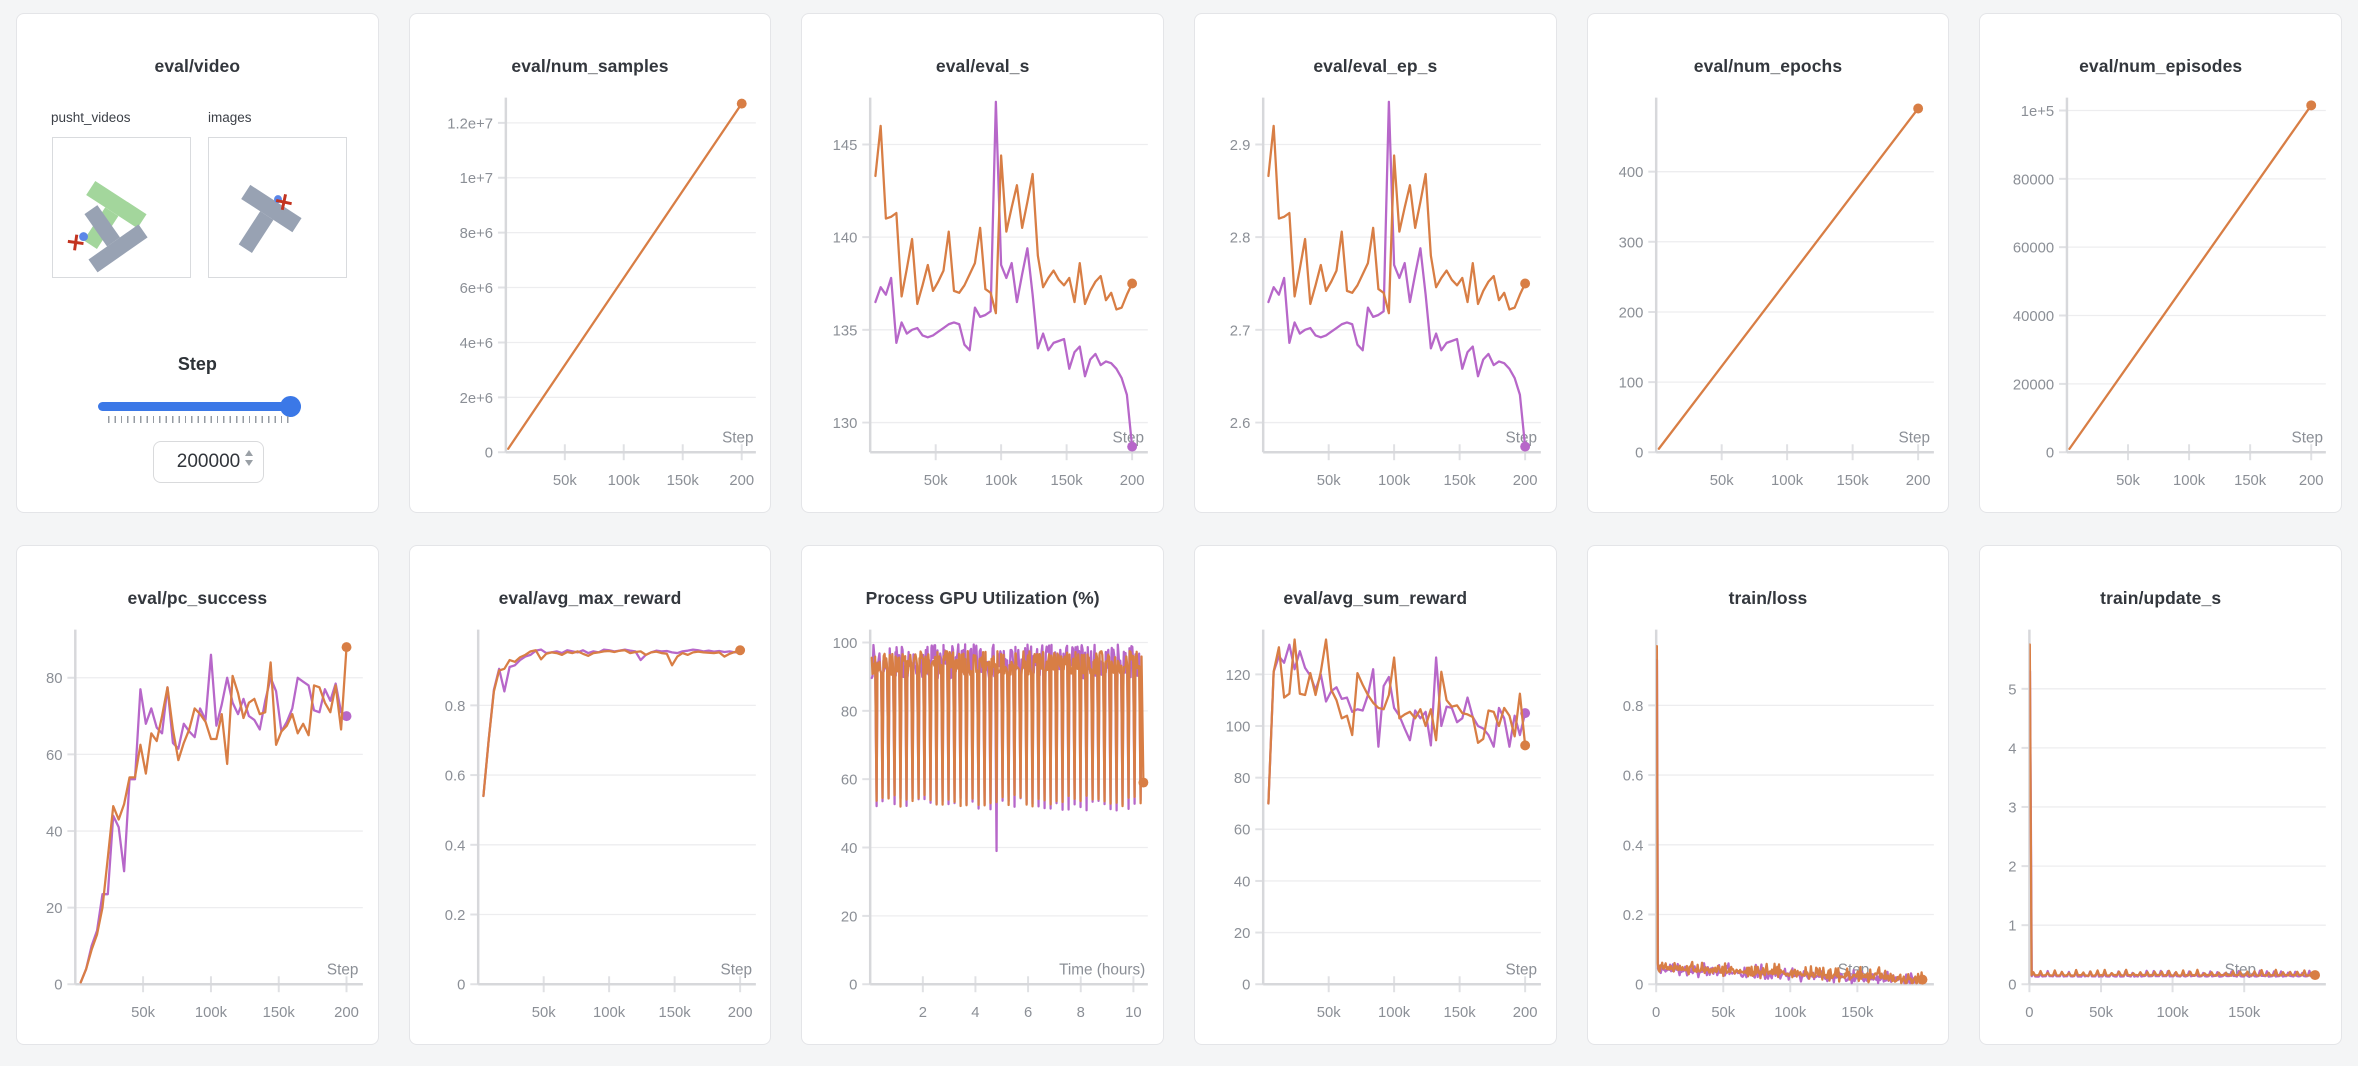  Describe the element at coordinates (249, 458) in the screenshot. I see `stepper-arrows-icon` at that location.